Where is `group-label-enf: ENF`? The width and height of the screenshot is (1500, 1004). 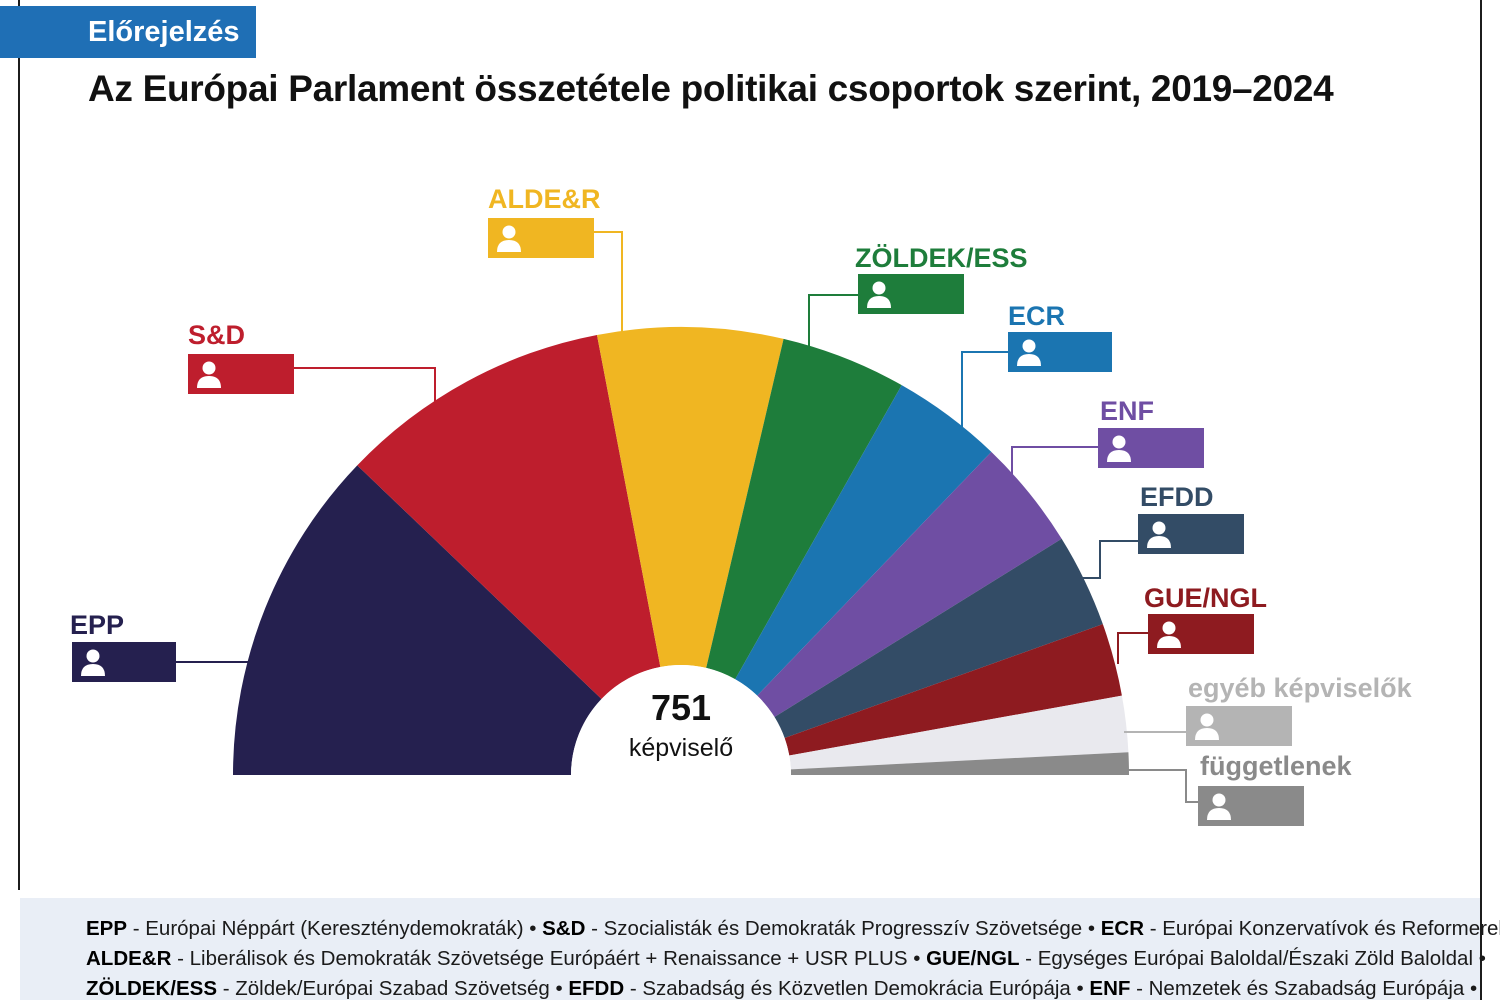
group-label-enf: ENF is located at coordinates (1127, 411).